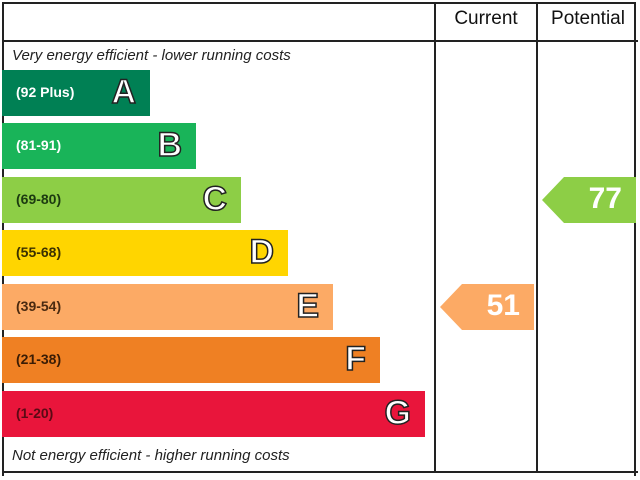  Describe the element at coordinates (213, 414) in the screenshot. I see `band-bar-g: (1-20) G` at that location.